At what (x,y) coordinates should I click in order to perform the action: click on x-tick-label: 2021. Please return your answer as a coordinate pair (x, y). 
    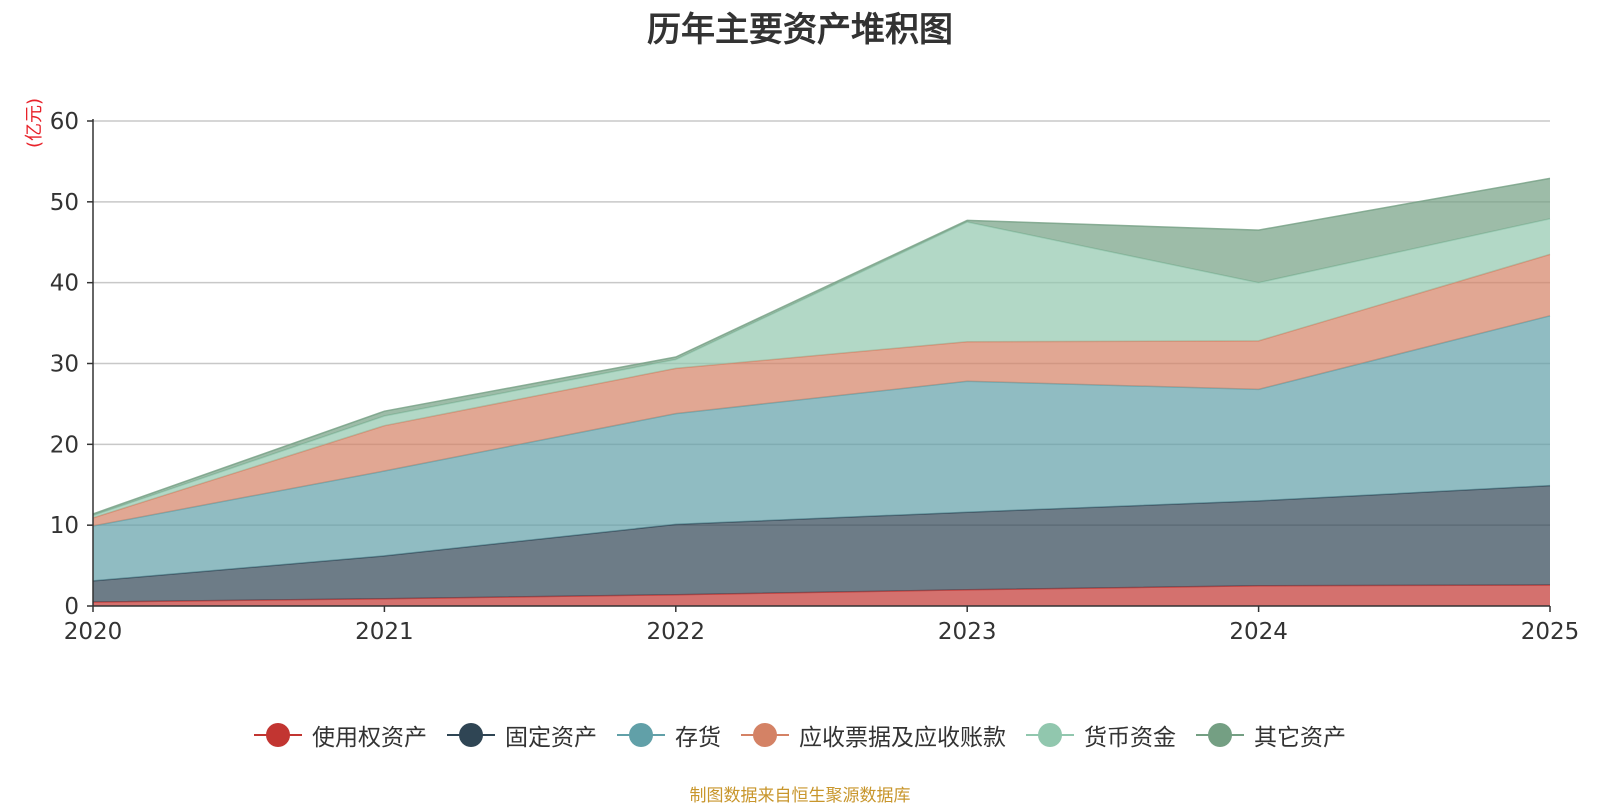
    Looking at the image, I should click on (384, 632).